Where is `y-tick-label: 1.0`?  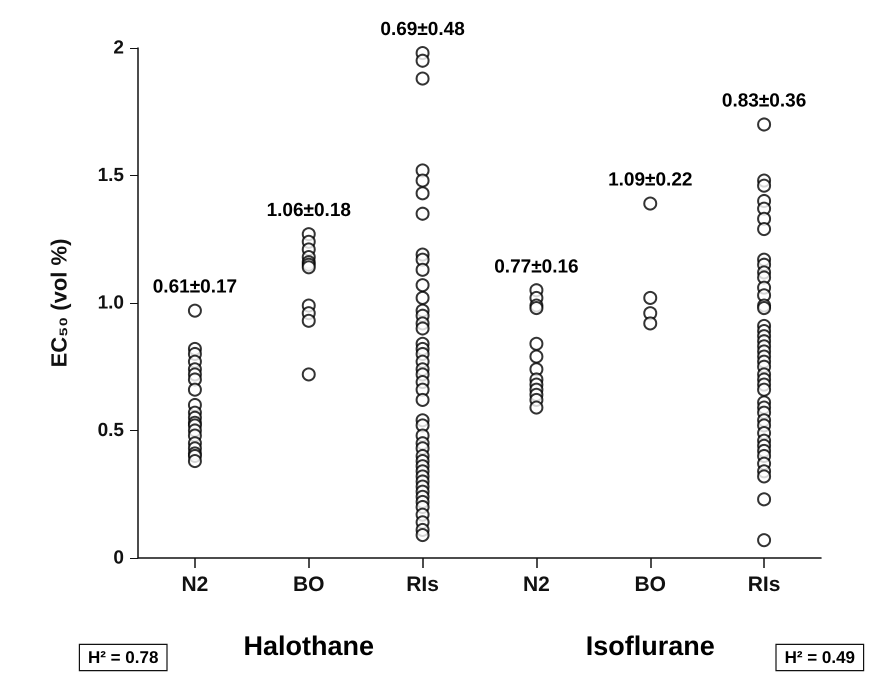
y-tick-label: 1.0 is located at coordinates (111, 303).